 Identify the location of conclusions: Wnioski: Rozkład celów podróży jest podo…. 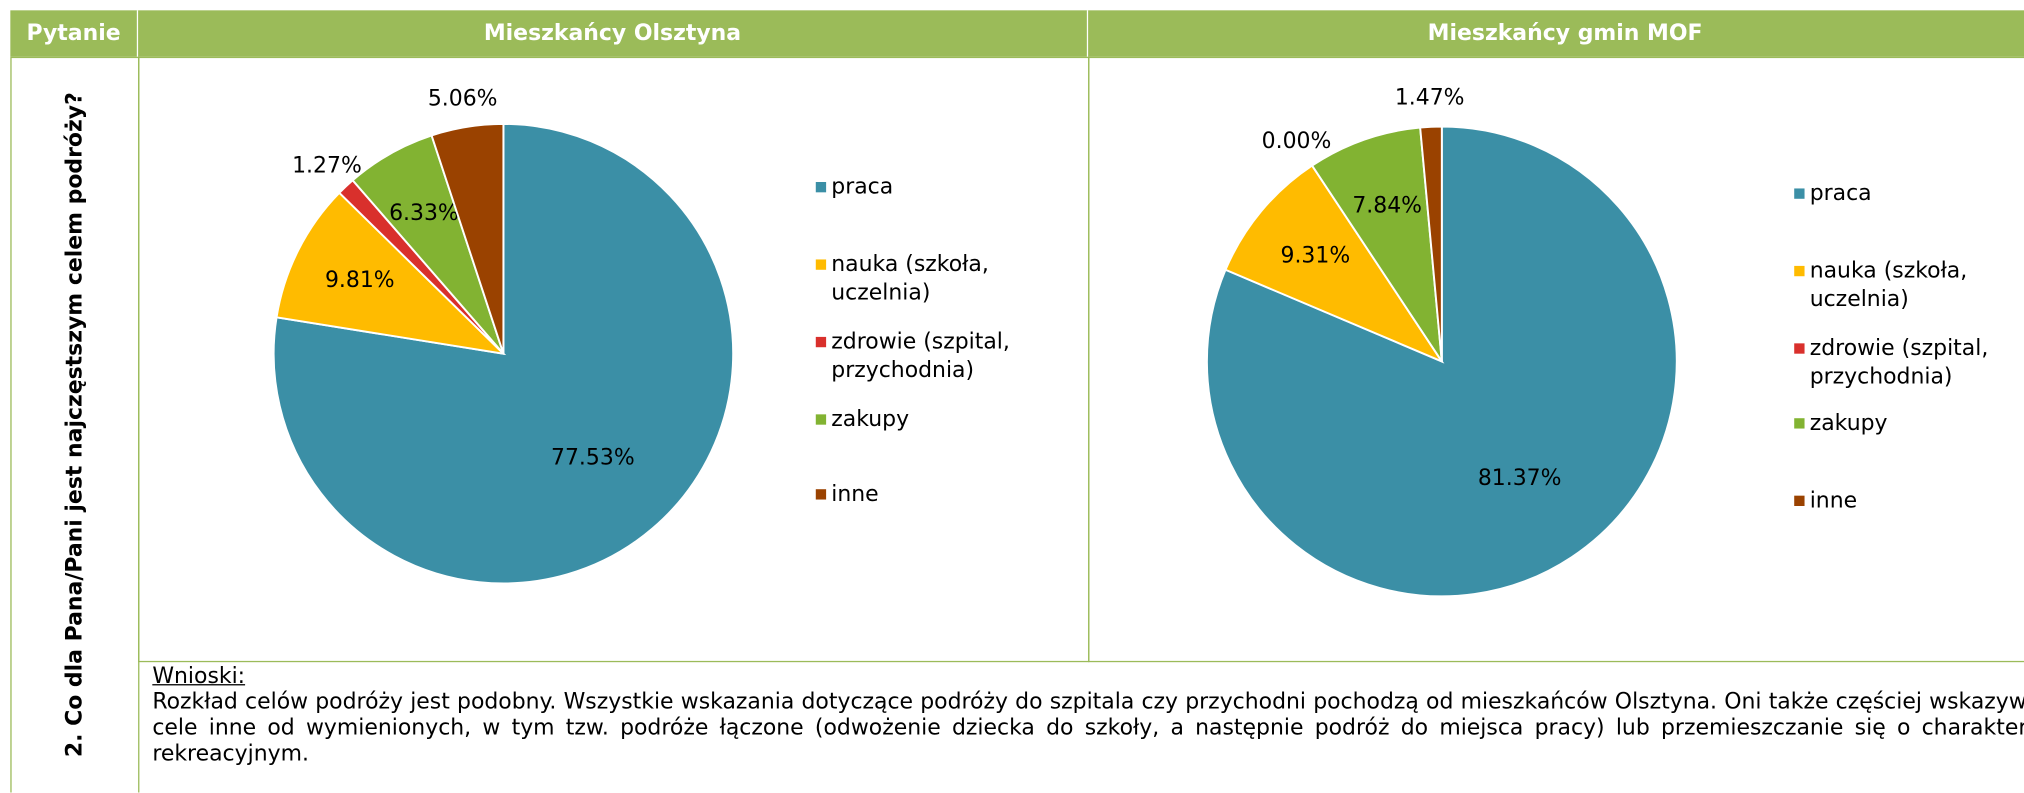
(1088, 714).